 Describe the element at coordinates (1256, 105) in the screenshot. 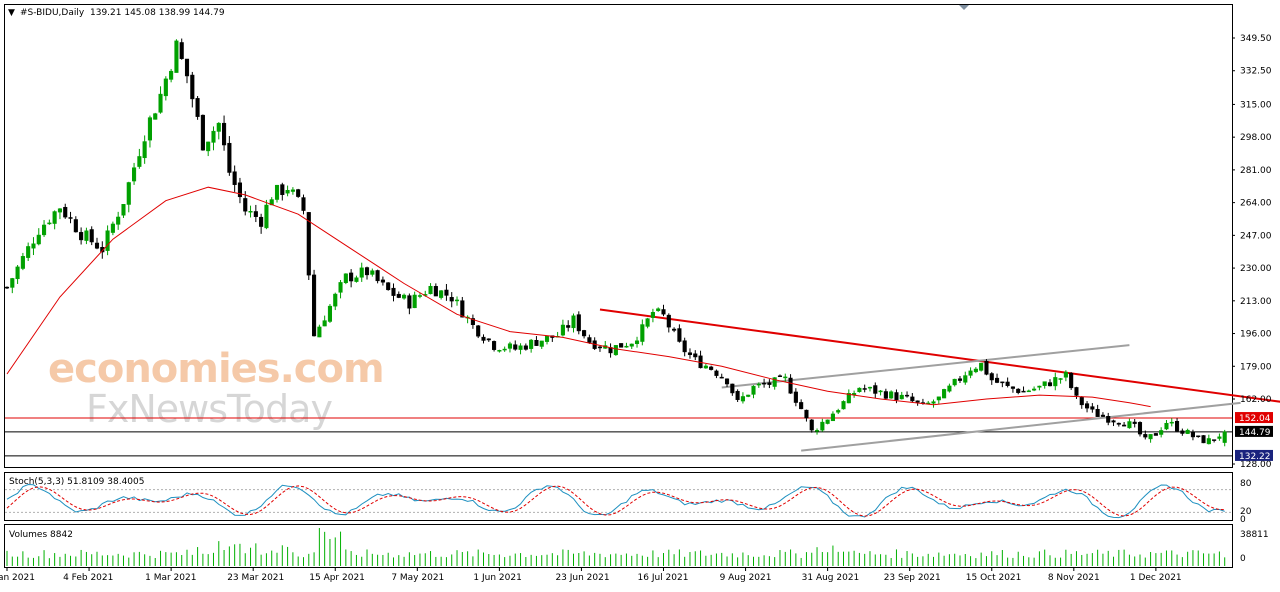

I see `y-tick-label: 315.00` at that location.